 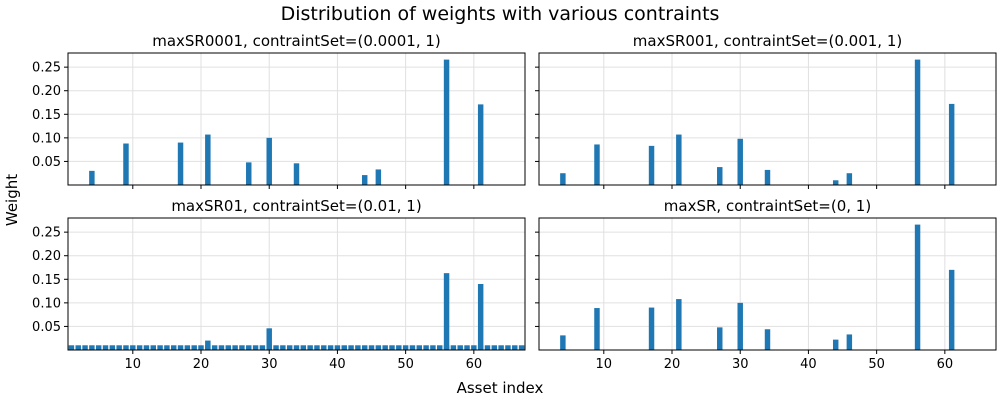 I want to click on subplot-title: maxSR001, contraintSet=(0.001, 1), so click(x=767, y=41).